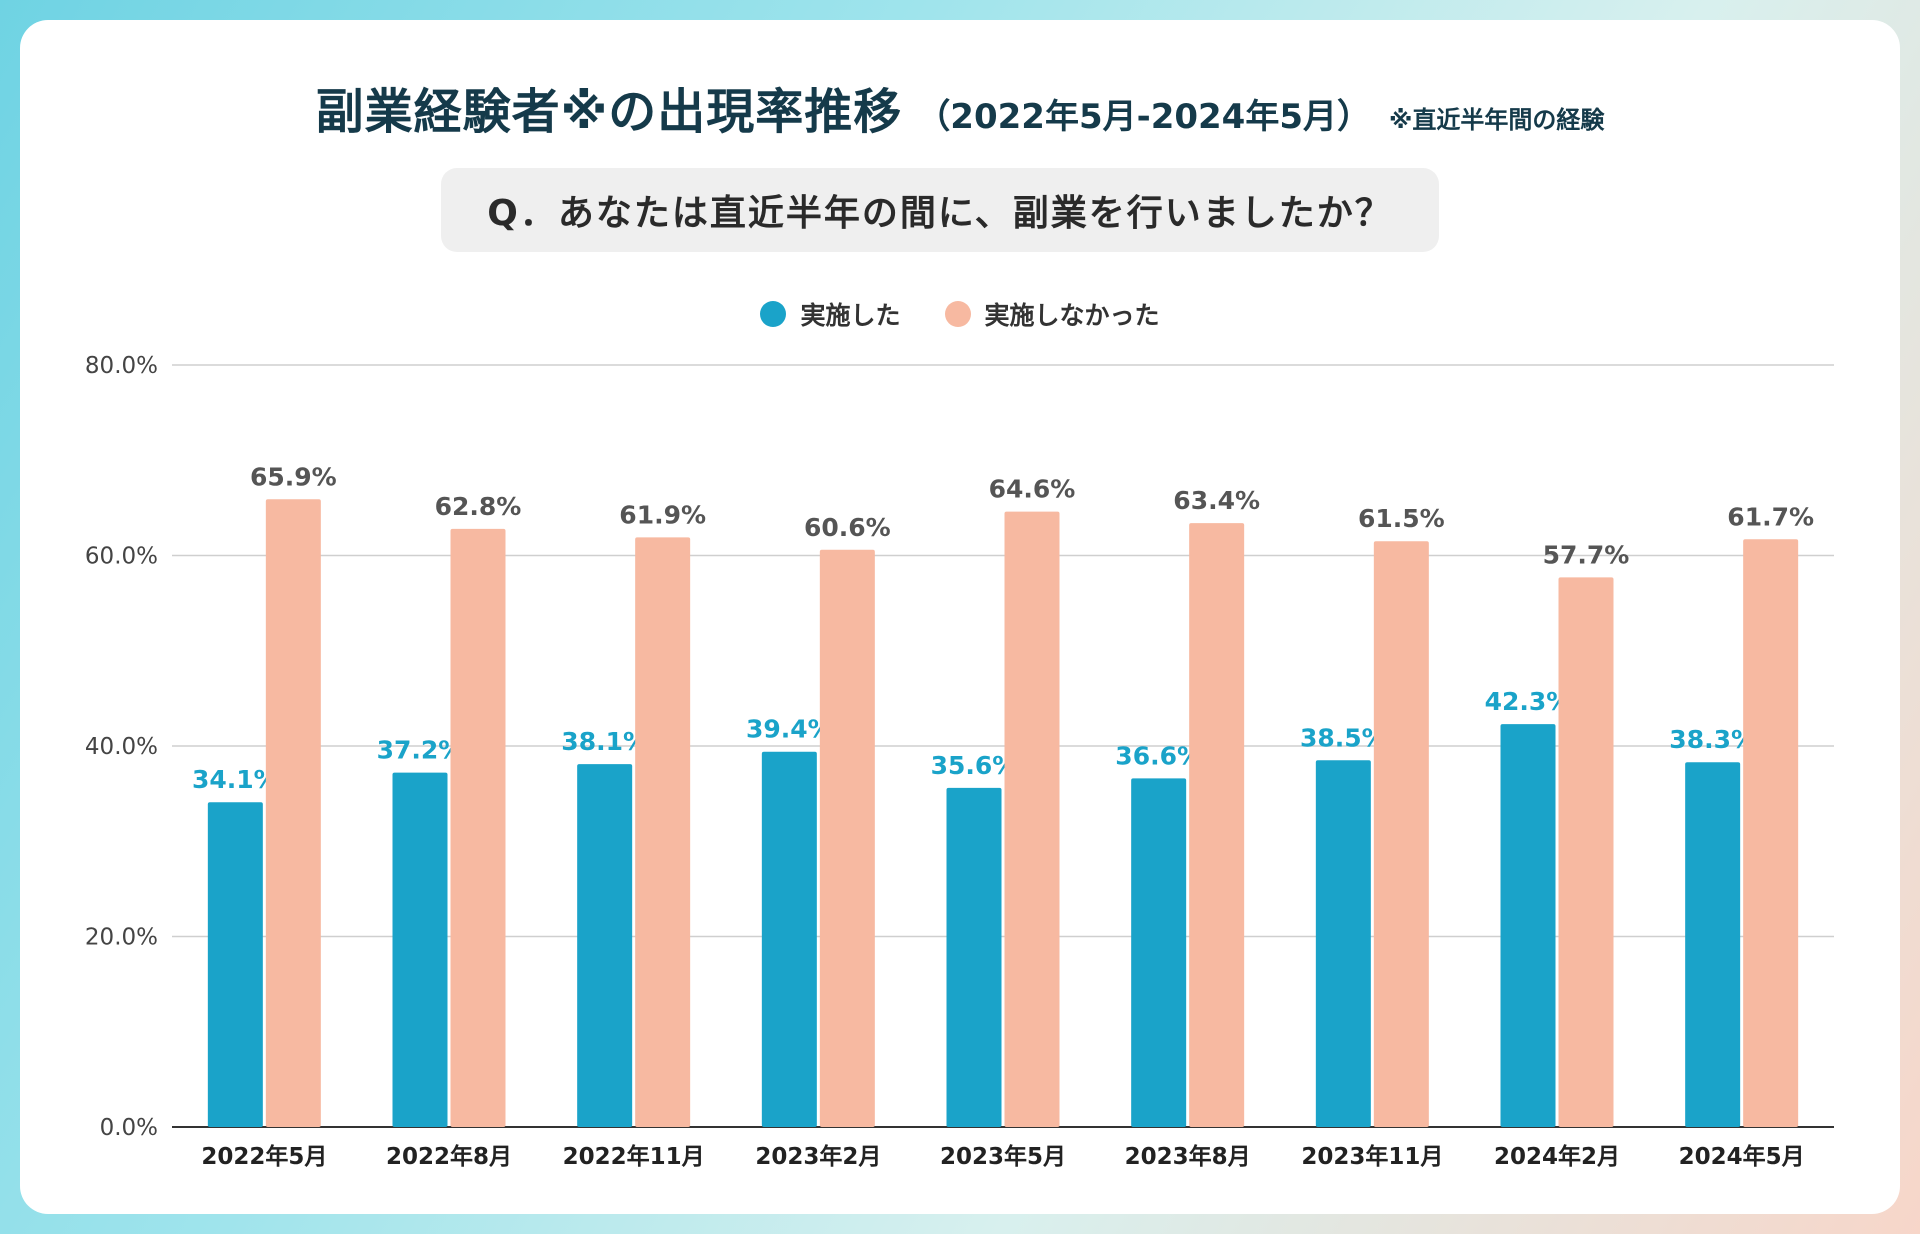  I want to click on data-label-did-not: 57.7%, so click(1586, 554).